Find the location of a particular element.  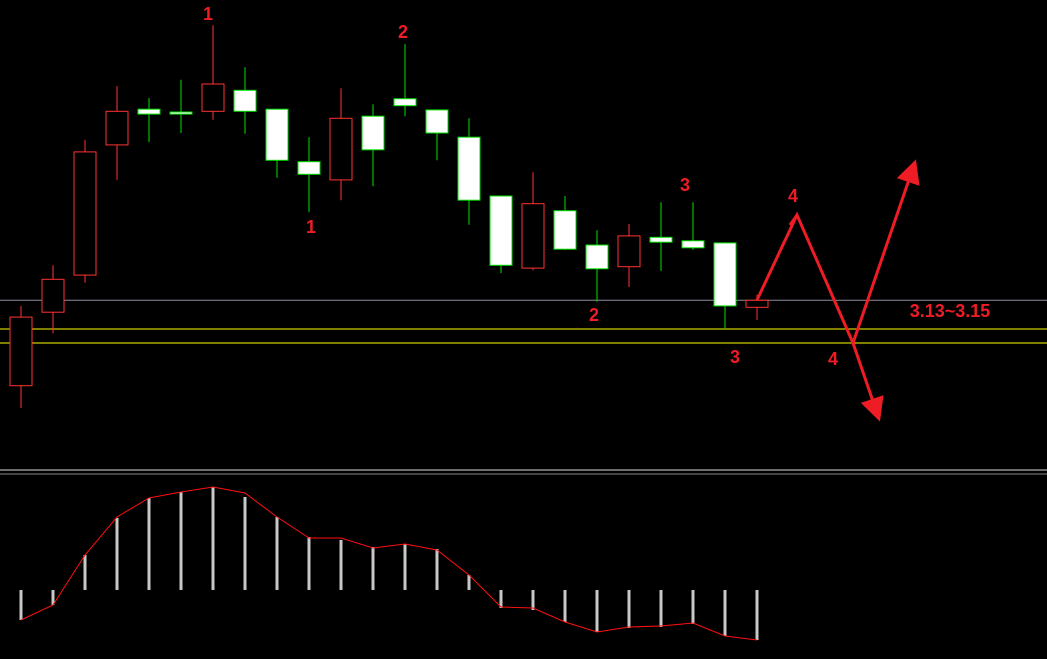

projection-arrows is located at coordinates (837, 290).